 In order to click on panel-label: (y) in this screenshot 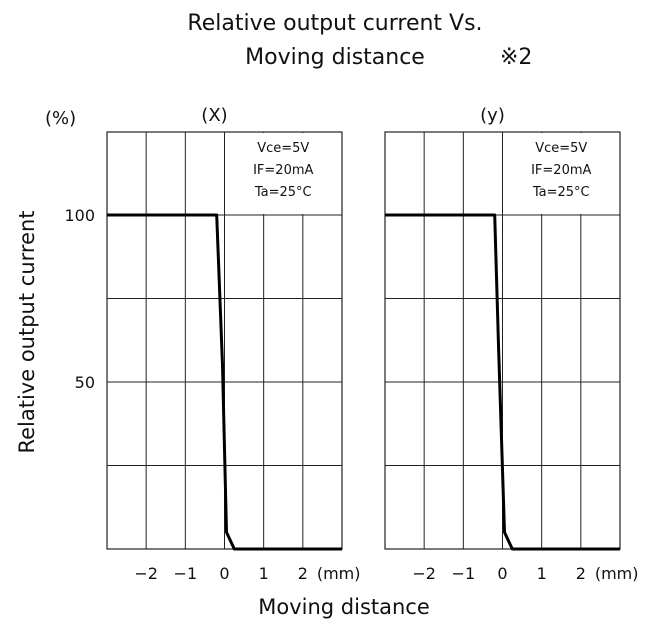, I will do `click(492, 115)`.